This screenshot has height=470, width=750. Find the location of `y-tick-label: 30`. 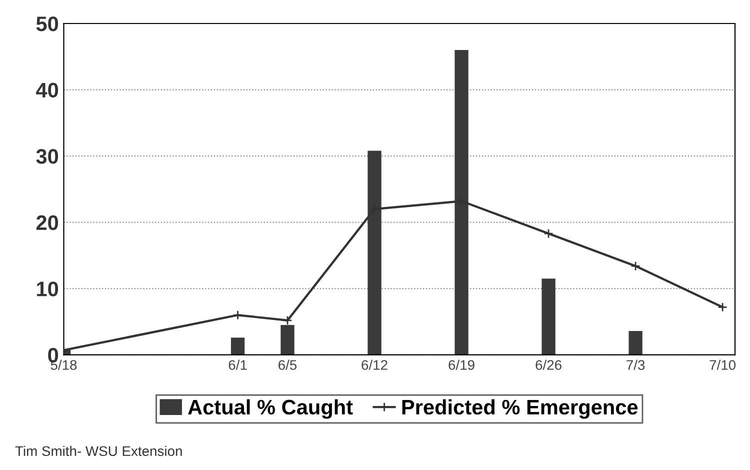

y-tick-label: 30 is located at coordinates (47, 156).